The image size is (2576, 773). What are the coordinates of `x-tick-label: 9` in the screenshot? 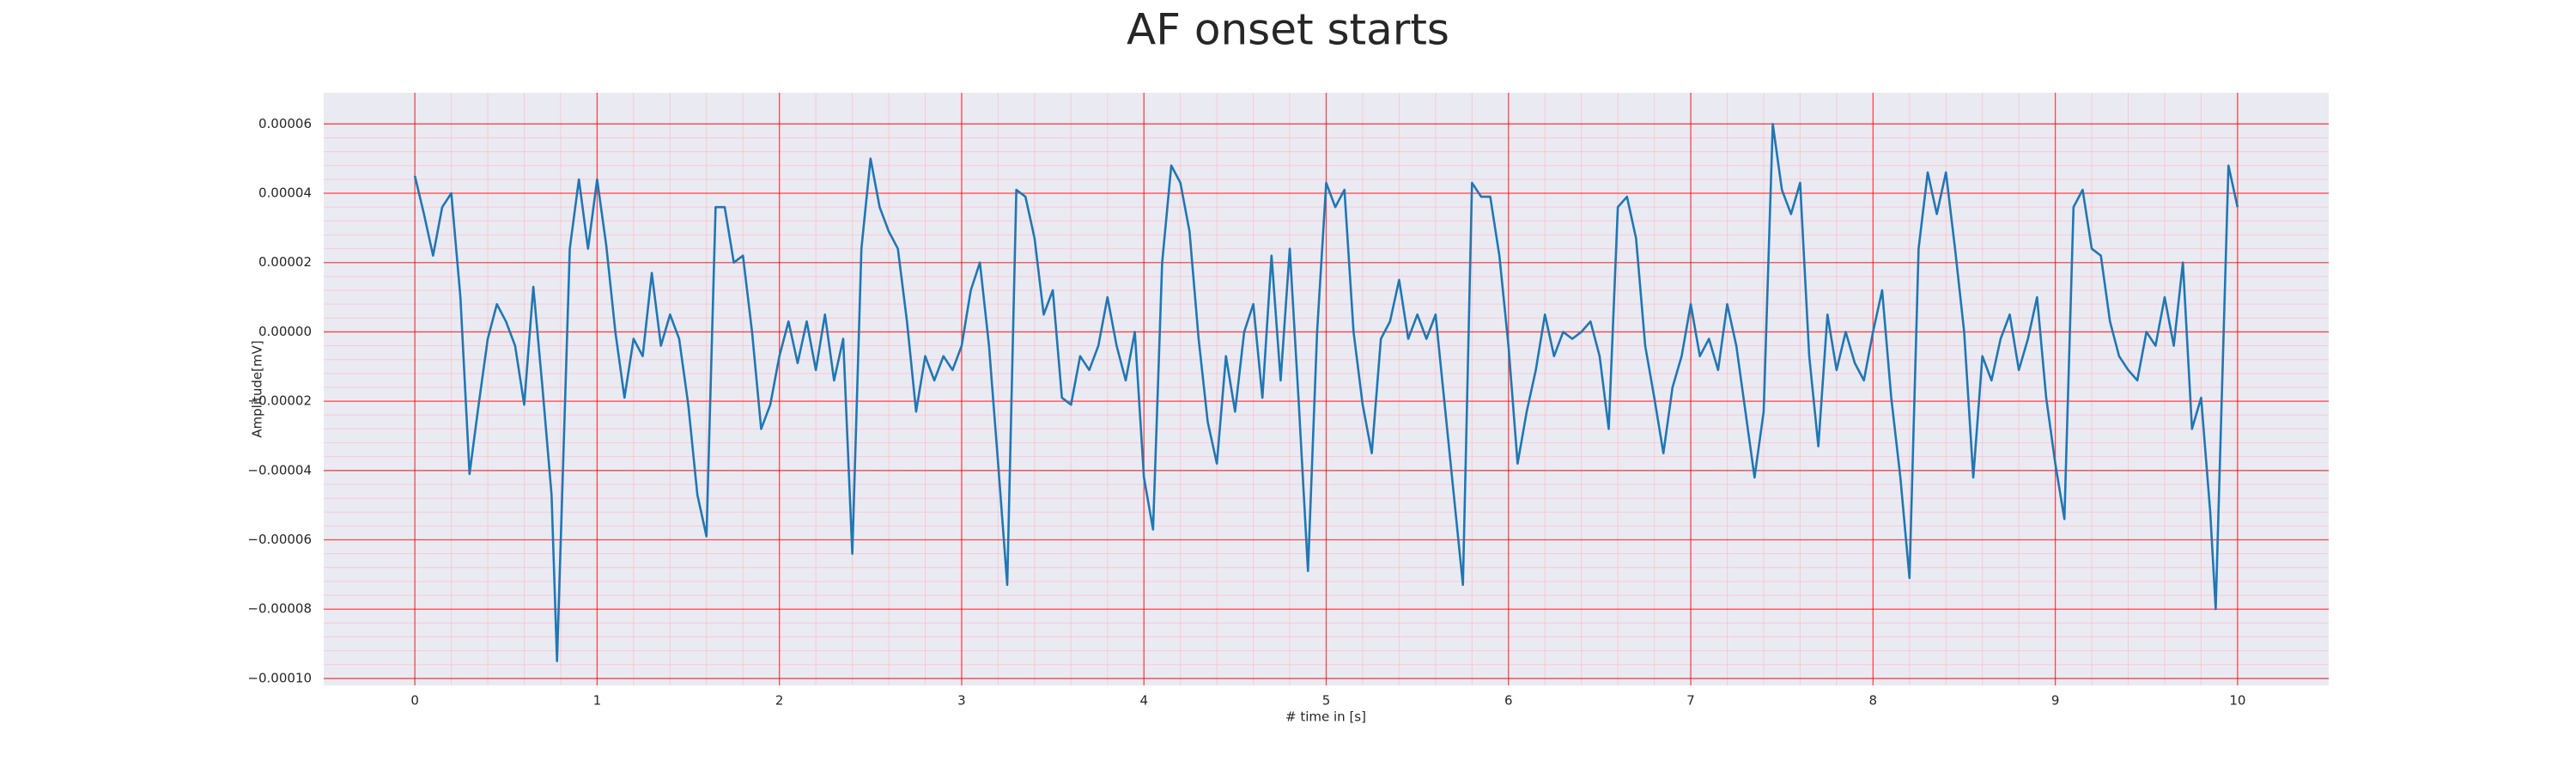 It's located at (2055, 701).